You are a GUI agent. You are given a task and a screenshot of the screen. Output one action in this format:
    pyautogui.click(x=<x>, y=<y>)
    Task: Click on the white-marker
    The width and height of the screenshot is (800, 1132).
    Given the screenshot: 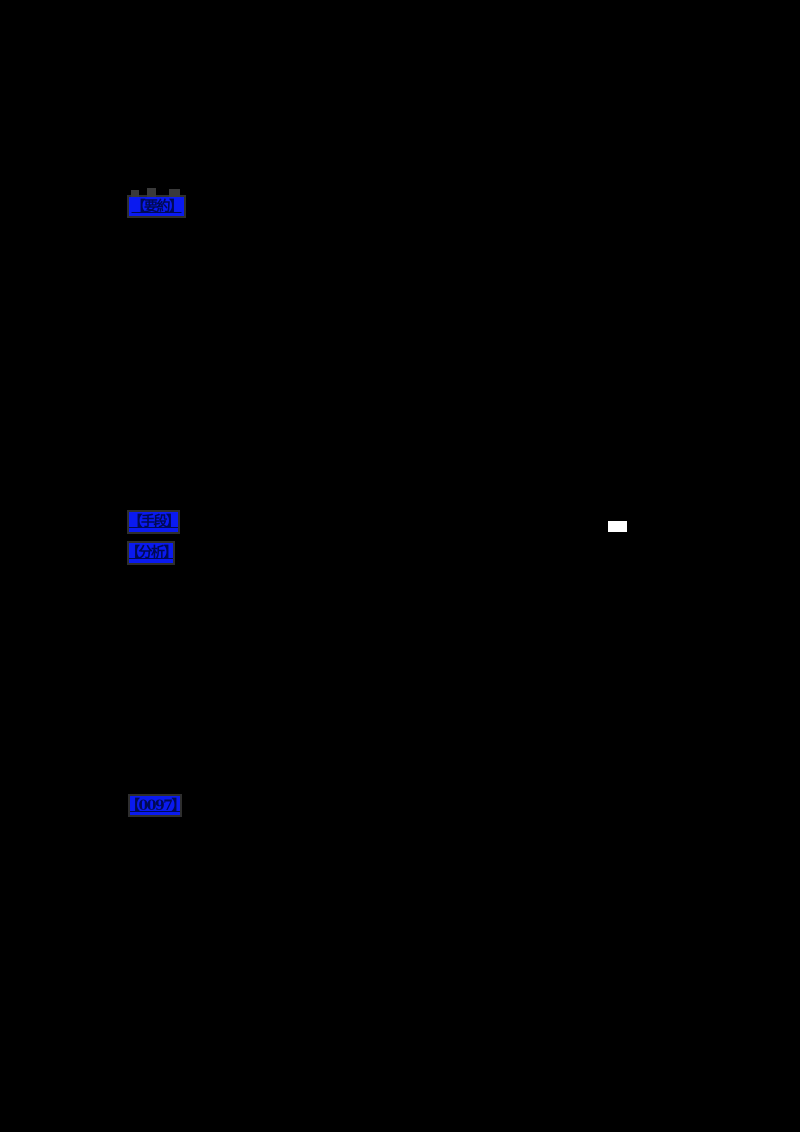 What is the action you would take?
    pyautogui.click(x=617, y=526)
    